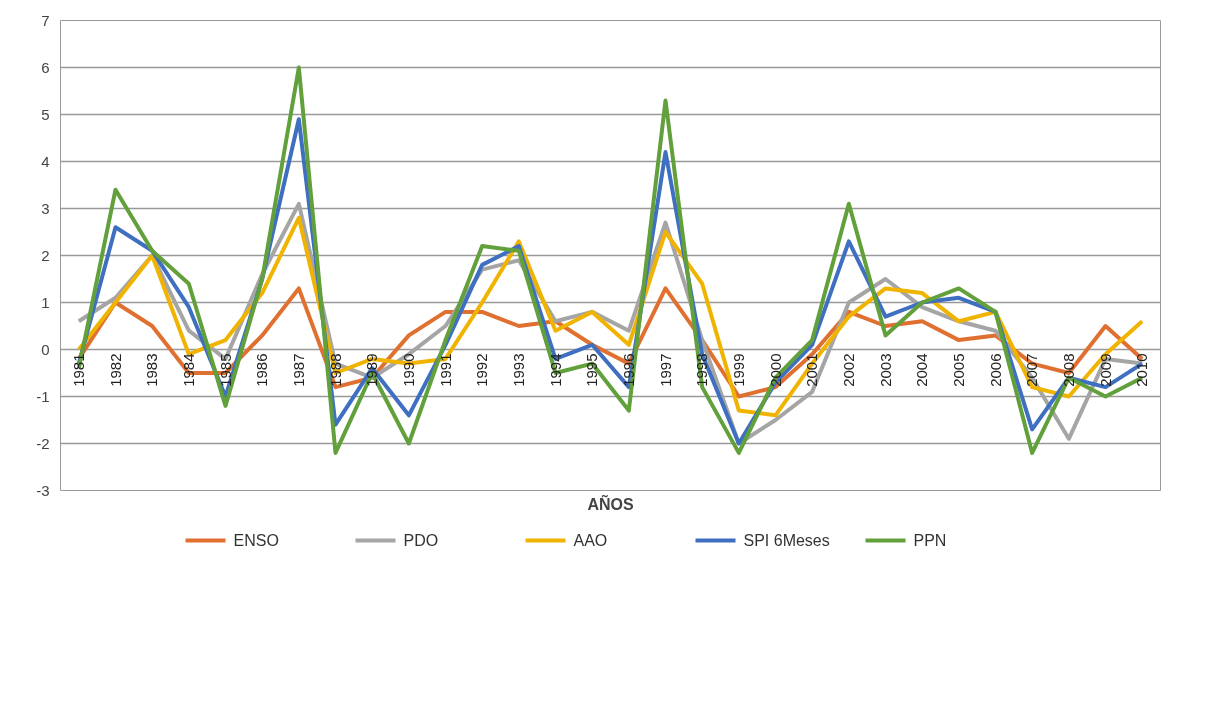  I want to click on y-tick-label: 6, so click(45, 67).